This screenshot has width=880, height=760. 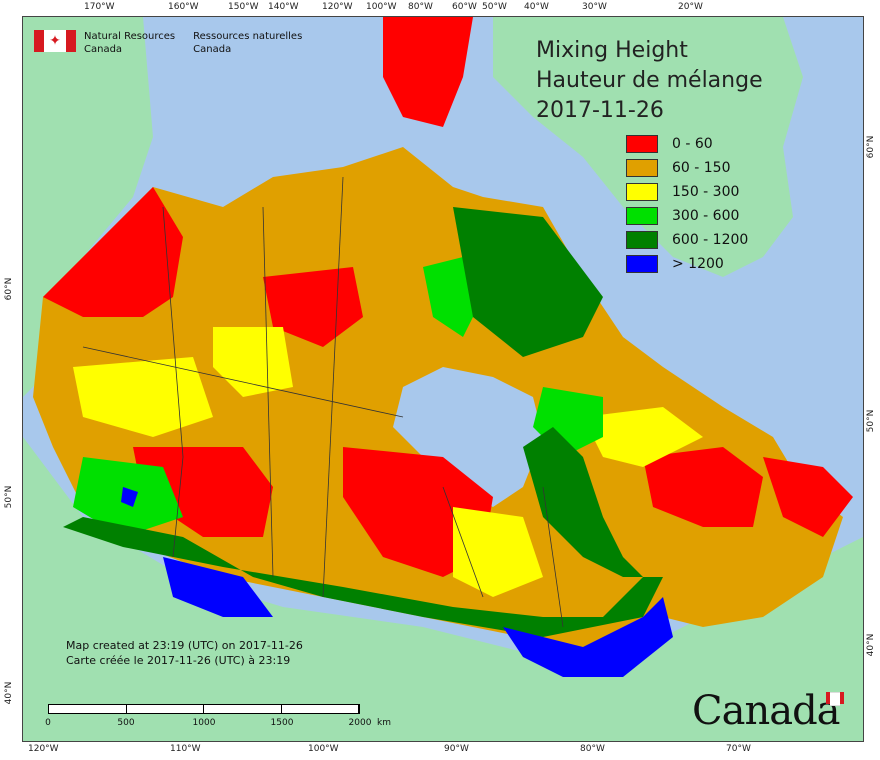 I want to click on graticule-label: 90°W, so click(x=456, y=749).